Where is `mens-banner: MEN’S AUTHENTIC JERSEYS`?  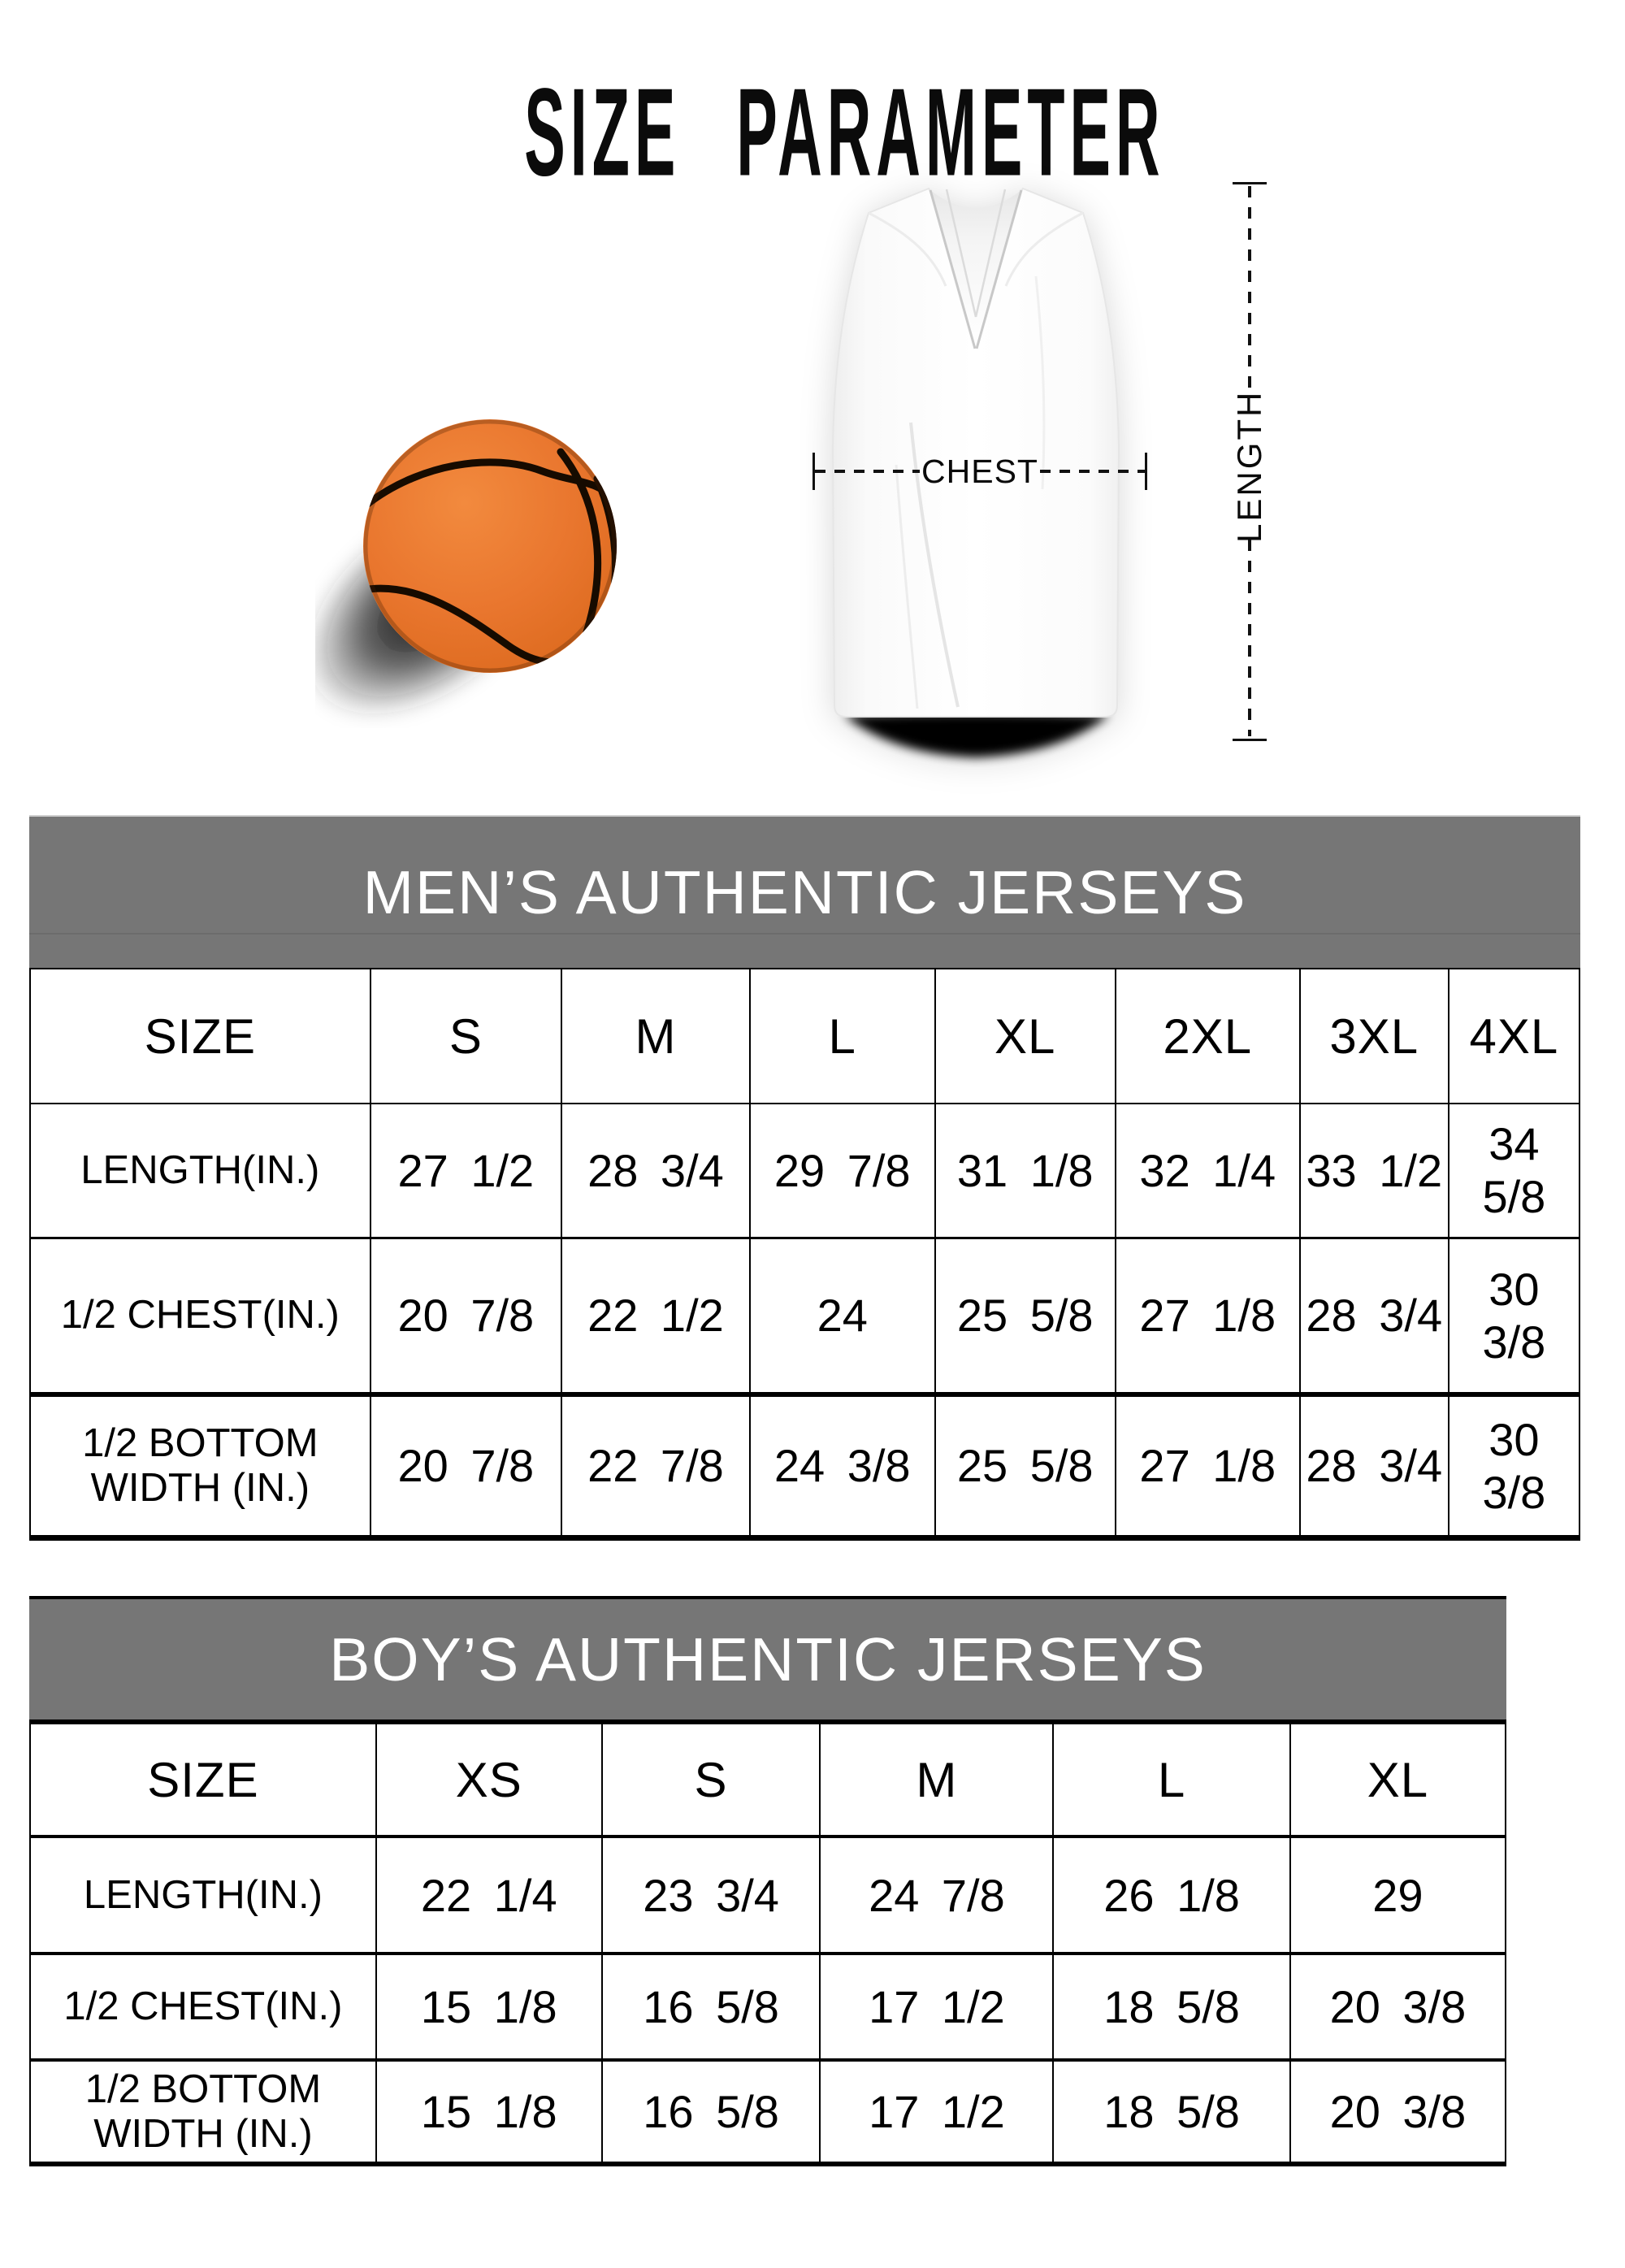
mens-banner: MEN’S AUTHENTIC JERSEYS is located at coordinates (804, 891).